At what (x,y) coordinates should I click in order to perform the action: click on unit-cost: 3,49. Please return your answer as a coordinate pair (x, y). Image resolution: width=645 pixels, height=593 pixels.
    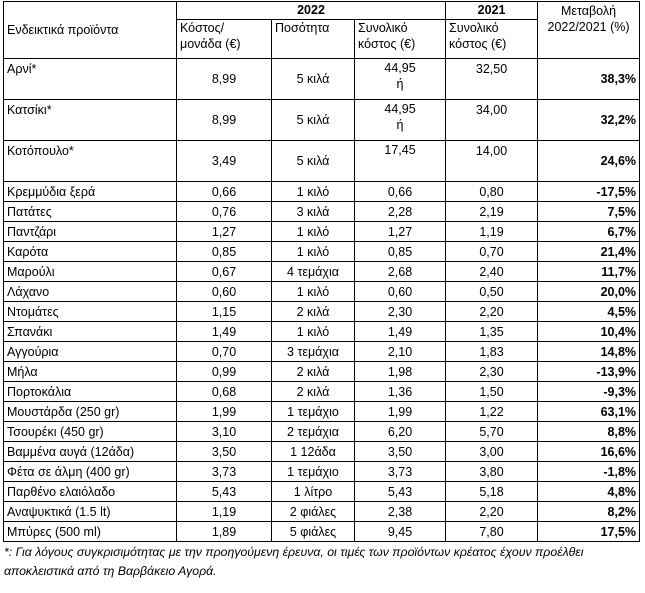
    Looking at the image, I should click on (224, 161).